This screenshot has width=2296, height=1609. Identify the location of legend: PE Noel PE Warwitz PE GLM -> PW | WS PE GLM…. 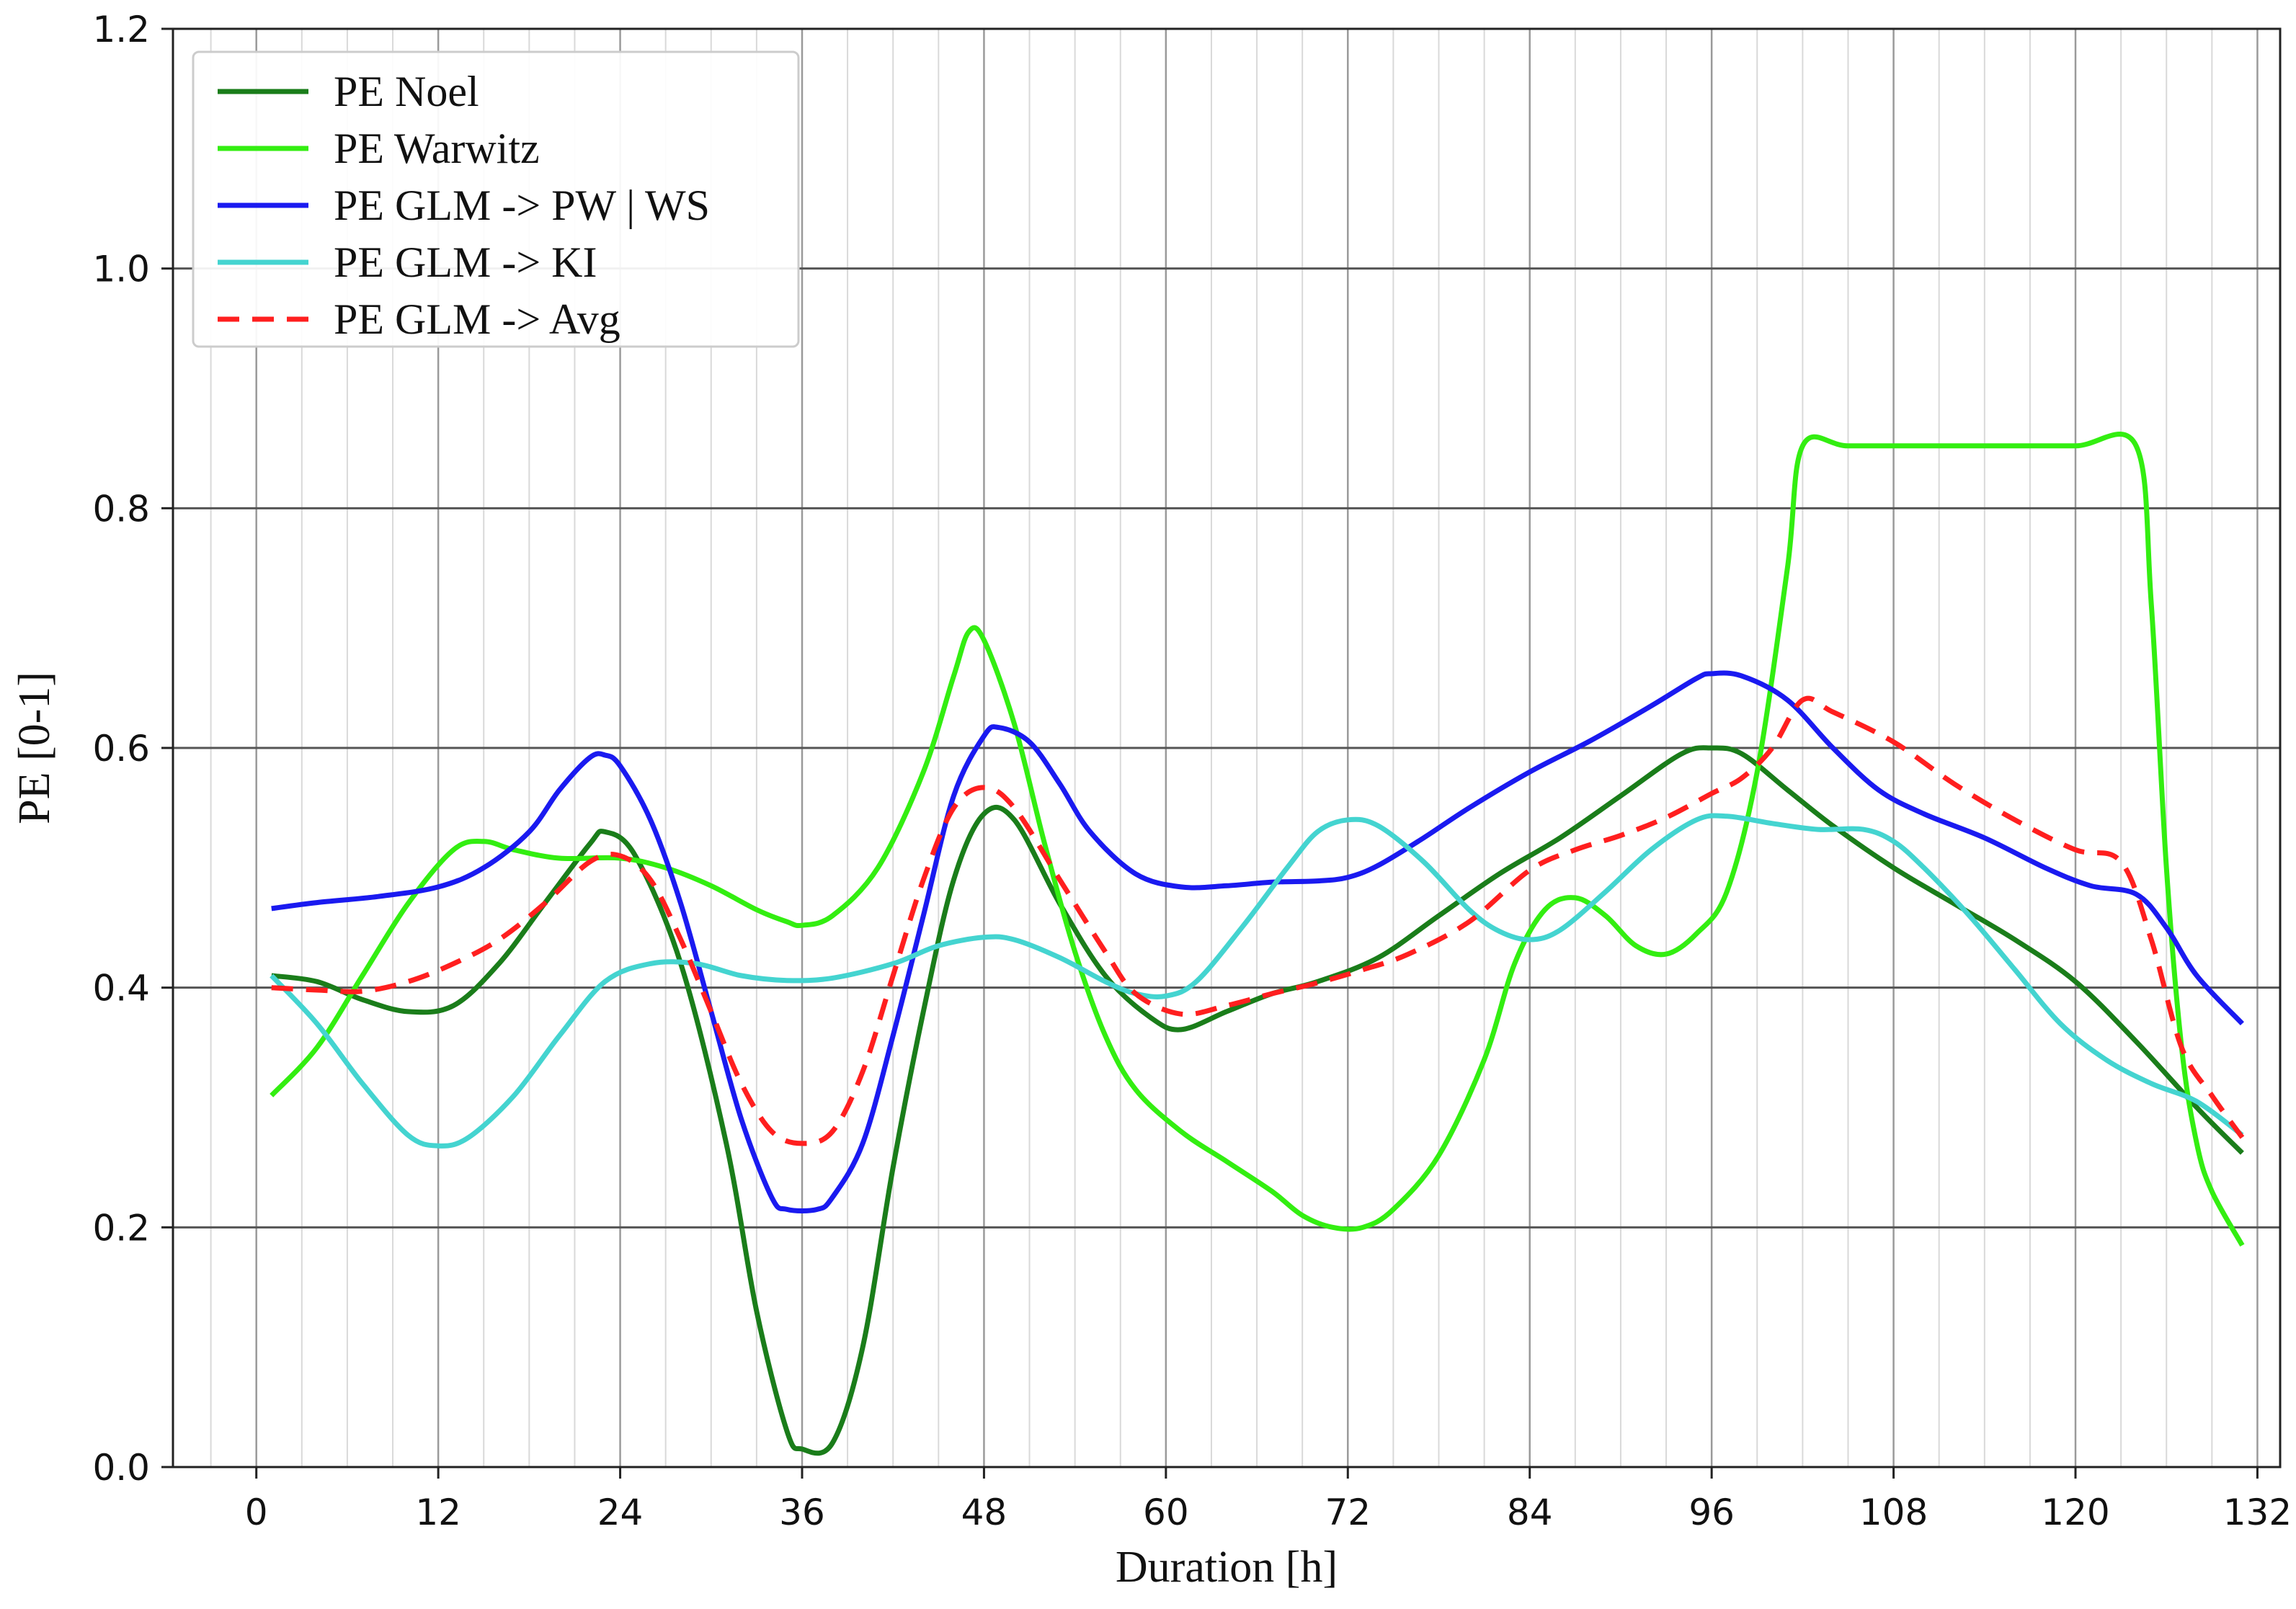
(496, 199).